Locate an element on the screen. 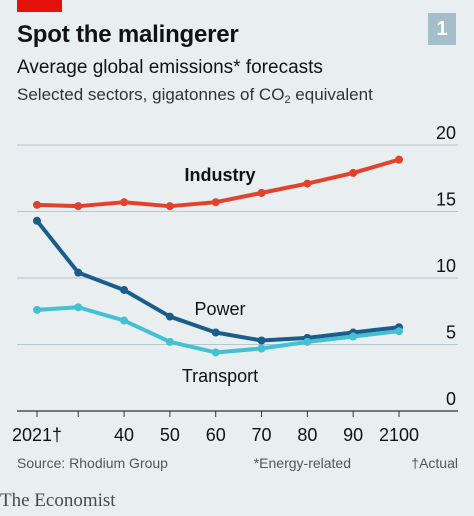 This screenshot has height=516, width=474. industry-series-label: Industry is located at coordinates (219, 175).